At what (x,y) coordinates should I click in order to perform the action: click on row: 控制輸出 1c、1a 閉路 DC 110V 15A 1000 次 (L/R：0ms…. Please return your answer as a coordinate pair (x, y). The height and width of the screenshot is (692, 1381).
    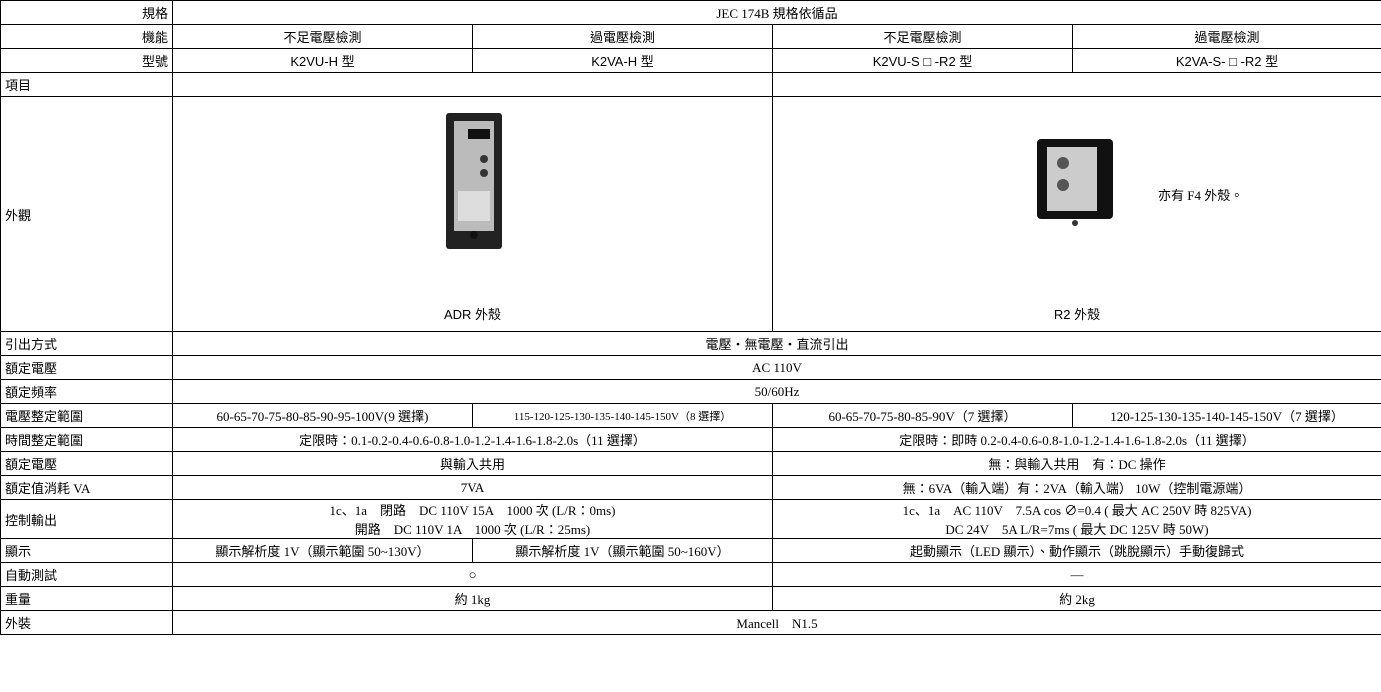
    Looking at the image, I should click on (690, 519).